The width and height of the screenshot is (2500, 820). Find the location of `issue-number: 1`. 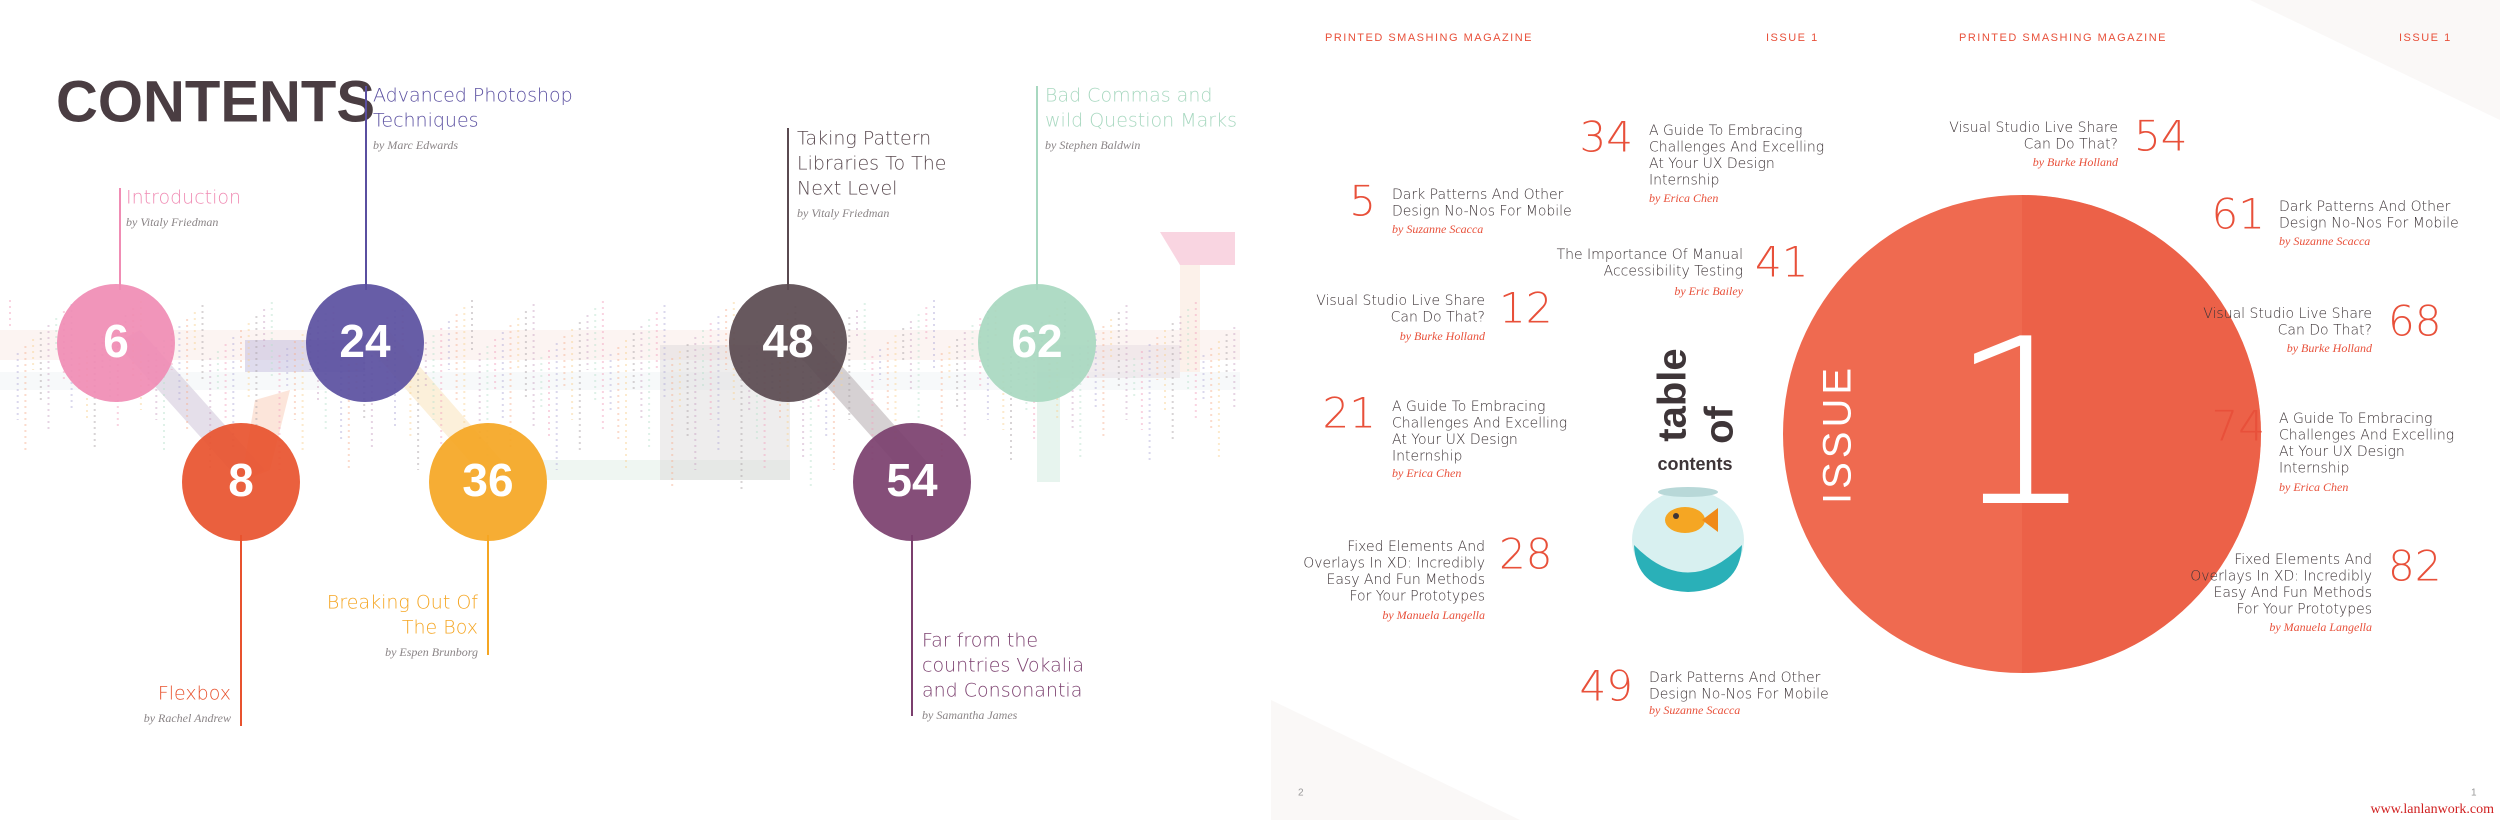

issue-number: 1 is located at coordinates (2022, 424).